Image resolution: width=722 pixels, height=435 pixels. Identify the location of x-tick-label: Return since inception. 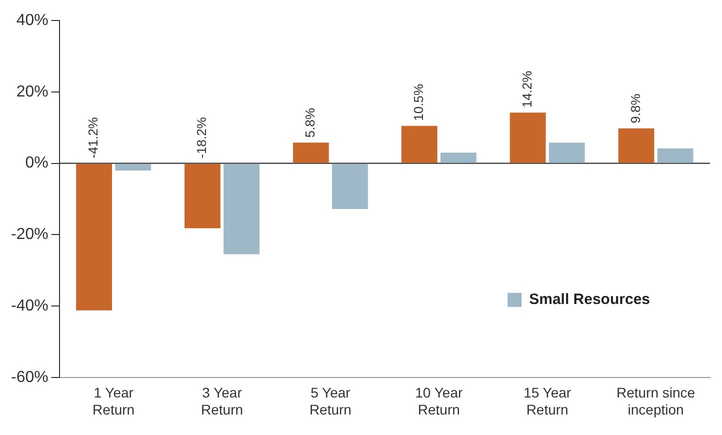
(656, 401).